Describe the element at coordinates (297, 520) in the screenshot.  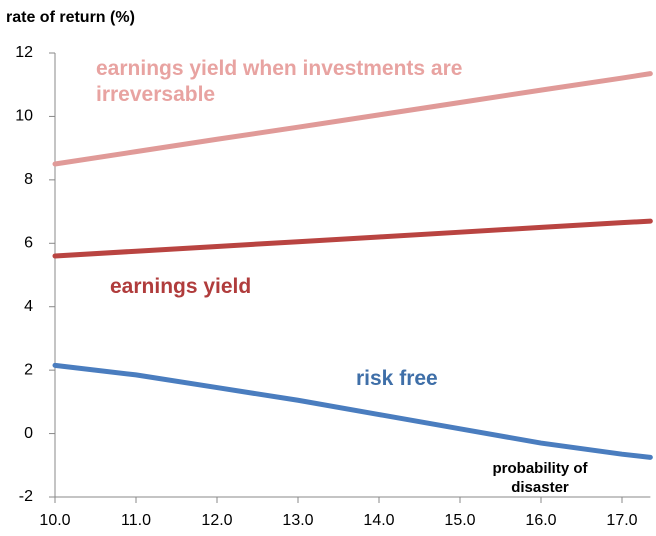
I see `x-tick-label: 13.0` at that location.